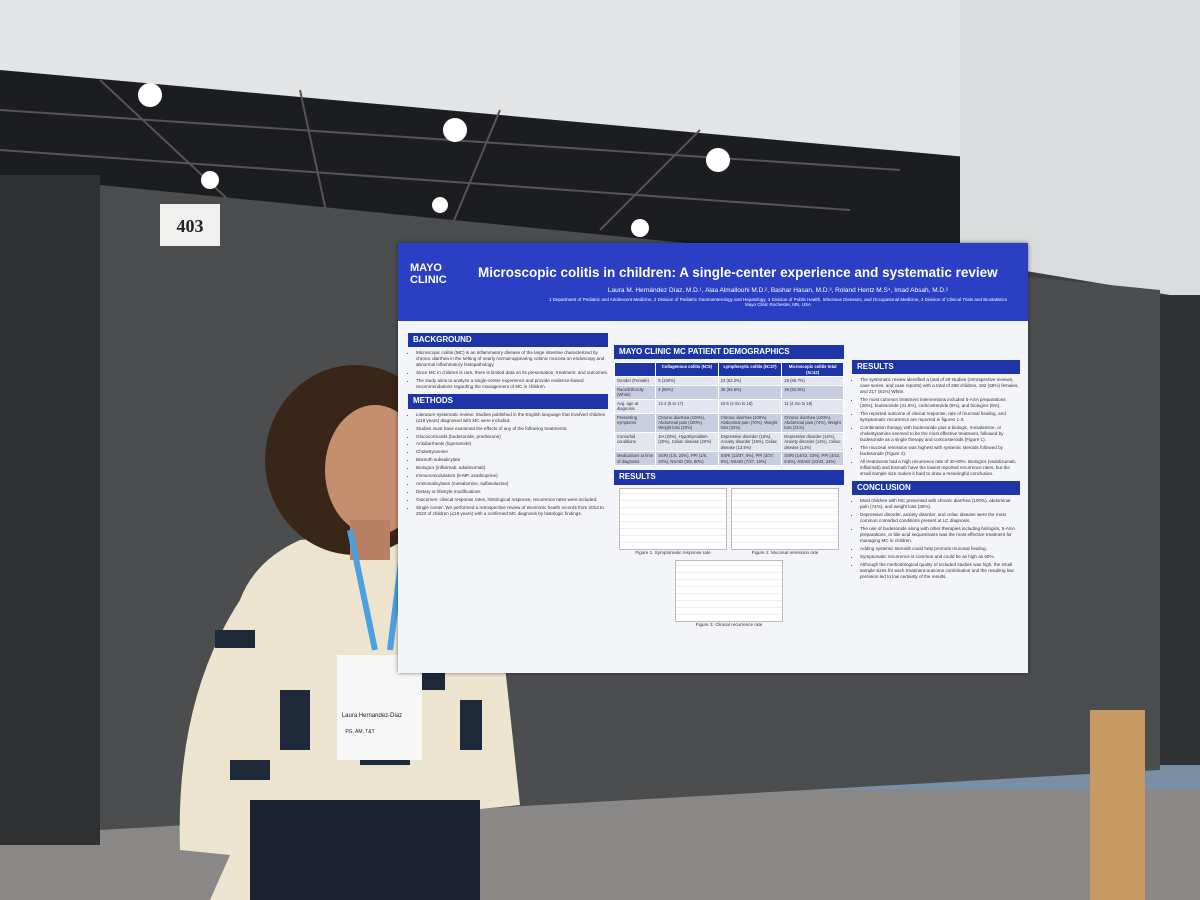  I want to click on figure-caption: Figure 3. Clinical recurrence rate, so click(729, 624).